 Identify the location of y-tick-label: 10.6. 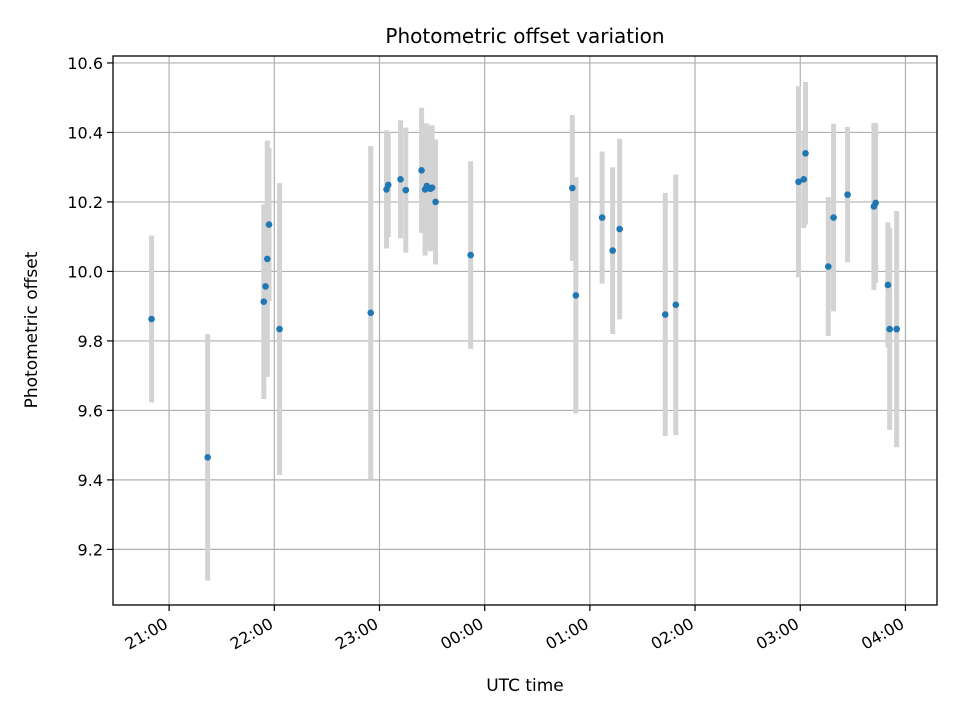
(85, 63).